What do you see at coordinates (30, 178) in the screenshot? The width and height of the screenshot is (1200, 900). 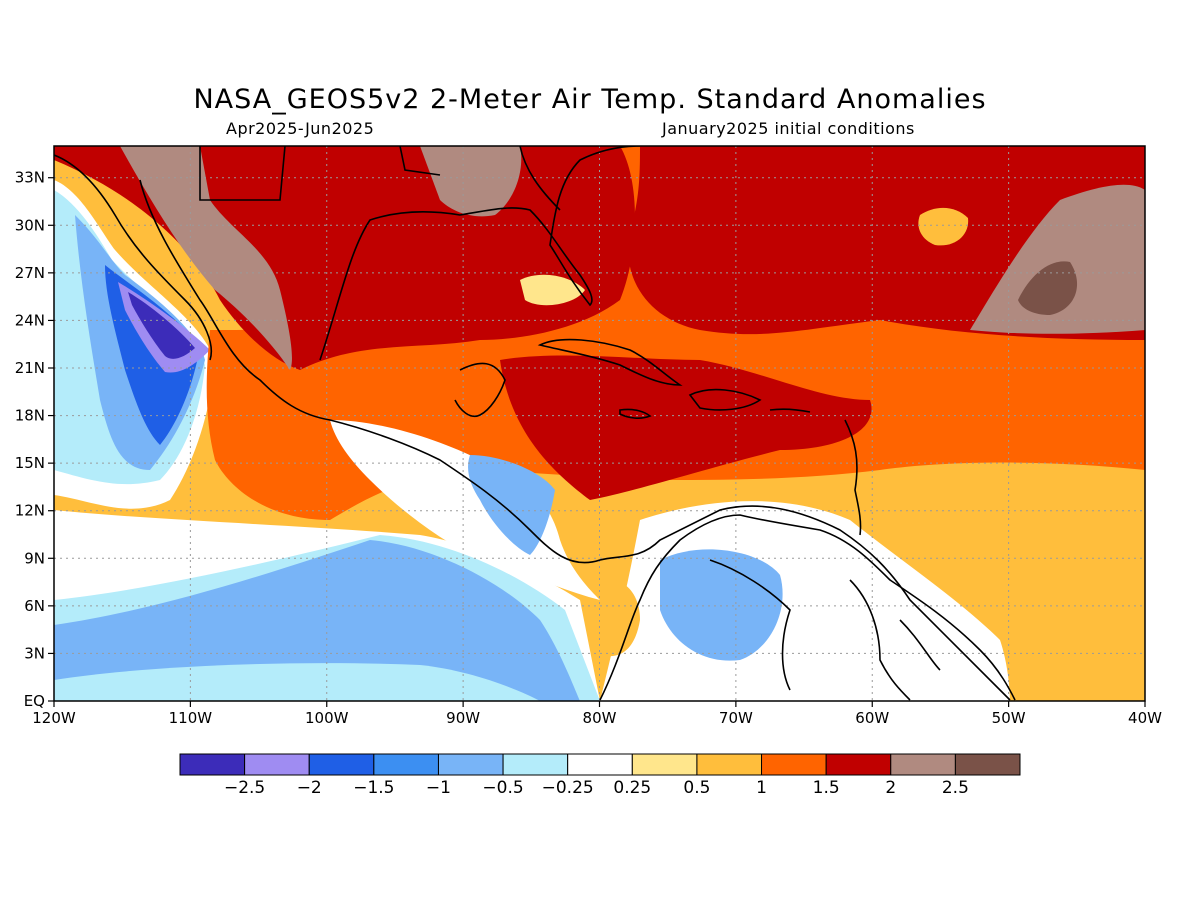 I see `y-tick-label: 33N` at bounding box center [30, 178].